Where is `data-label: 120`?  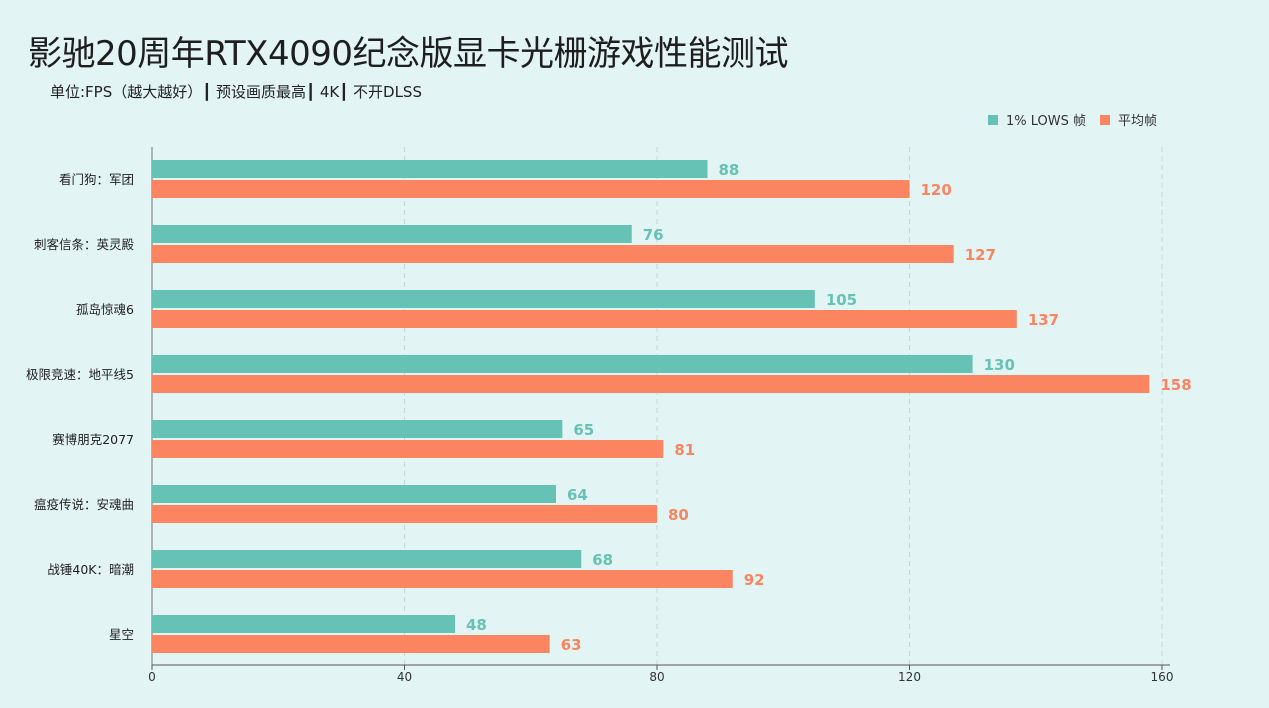 data-label: 120 is located at coordinates (936, 190).